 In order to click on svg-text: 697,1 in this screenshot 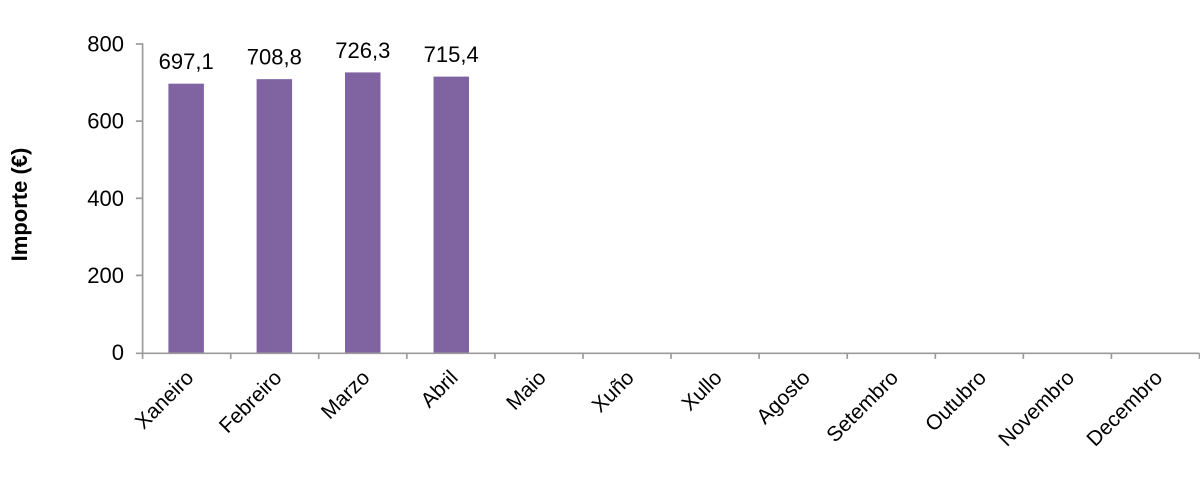, I will do `click(186, 61)`.